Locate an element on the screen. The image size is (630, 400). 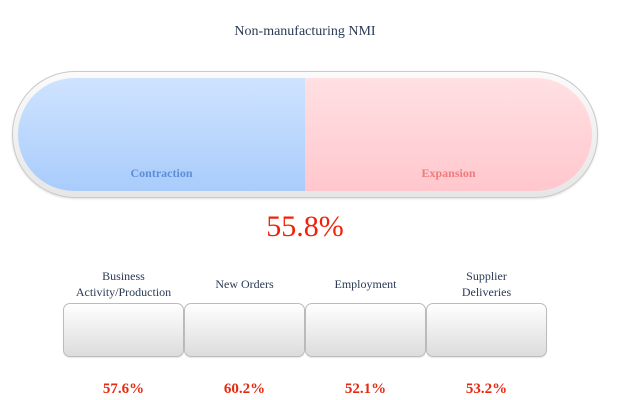
index-card-new-orders: New Orders 60.2% is located at coordinates (244, 332).